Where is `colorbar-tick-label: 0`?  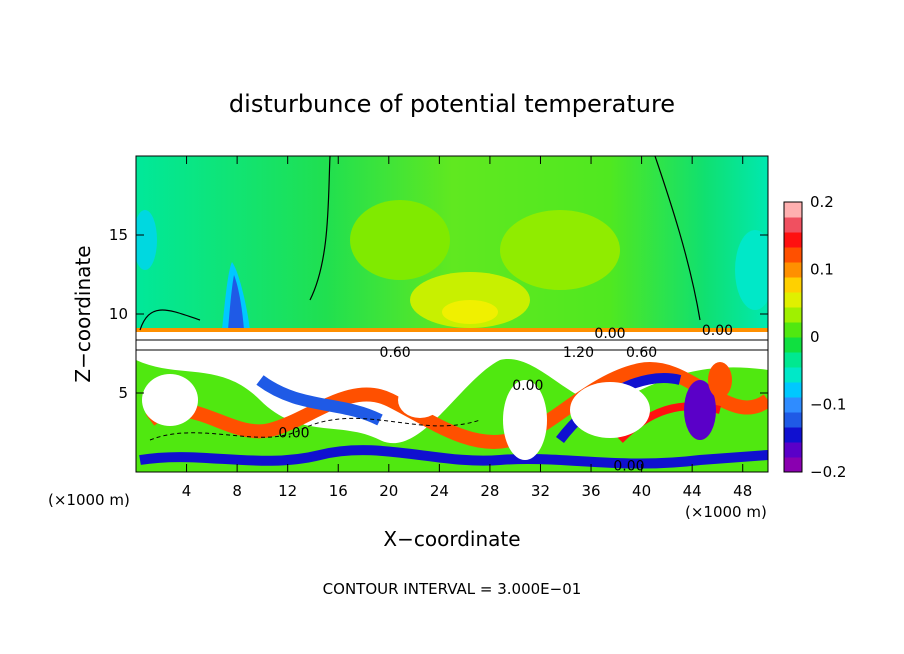
colorbar-tick-label: 0 is located at coordinates (815, 337).